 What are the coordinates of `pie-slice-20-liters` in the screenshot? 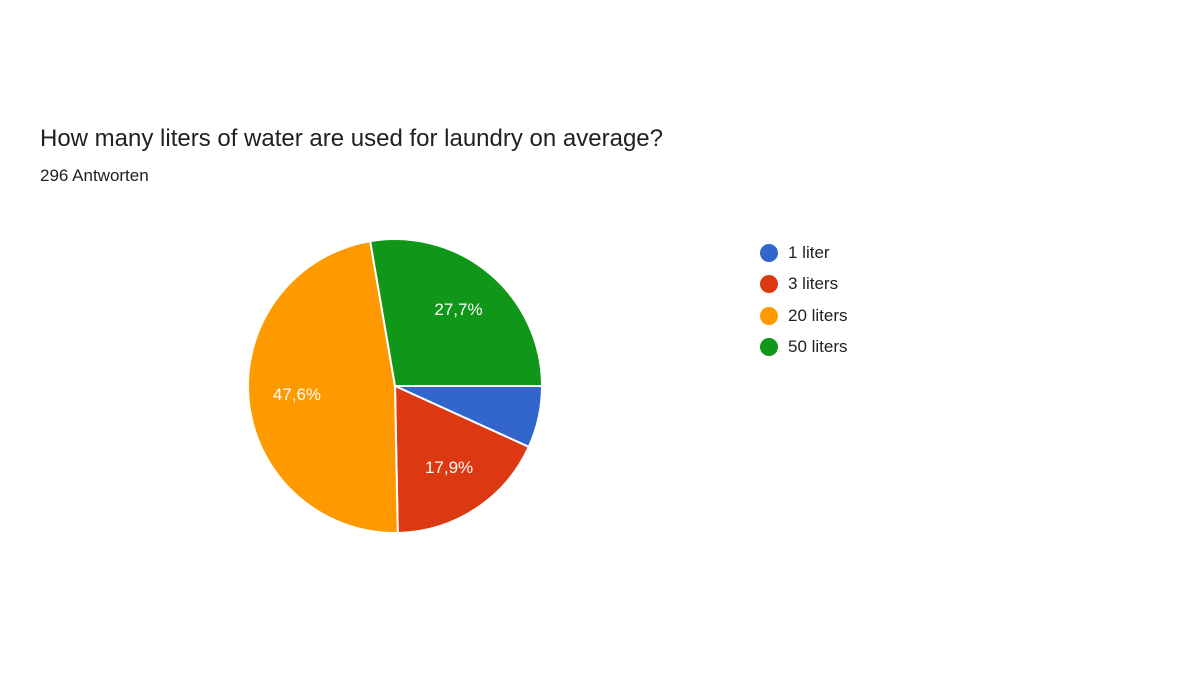 It's located at (323, 386).